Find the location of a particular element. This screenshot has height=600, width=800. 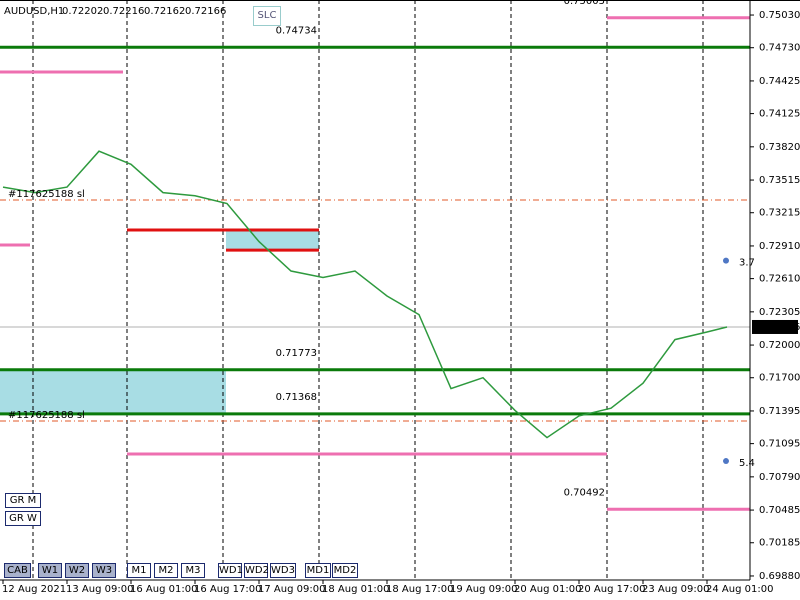

x-tick-label: 16 Aug 01:00 is located at coordinates (163, 589).